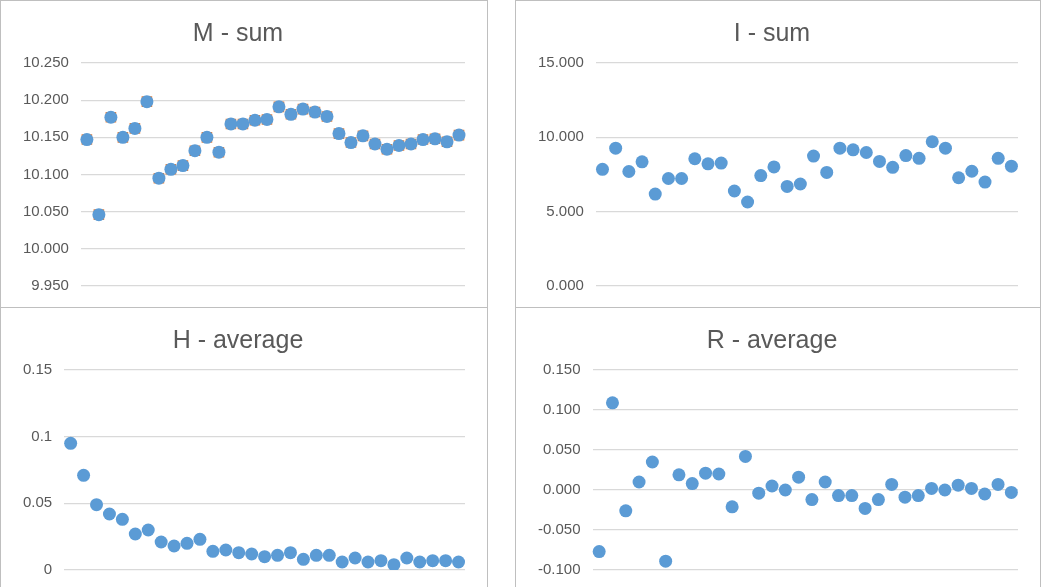 The width and height of the screenshot is (1042, 587). What do you see at coordinates (559, 569) in the screenshot?
I see `y-tick-label: -0.100` at bounding box center [559, 569].